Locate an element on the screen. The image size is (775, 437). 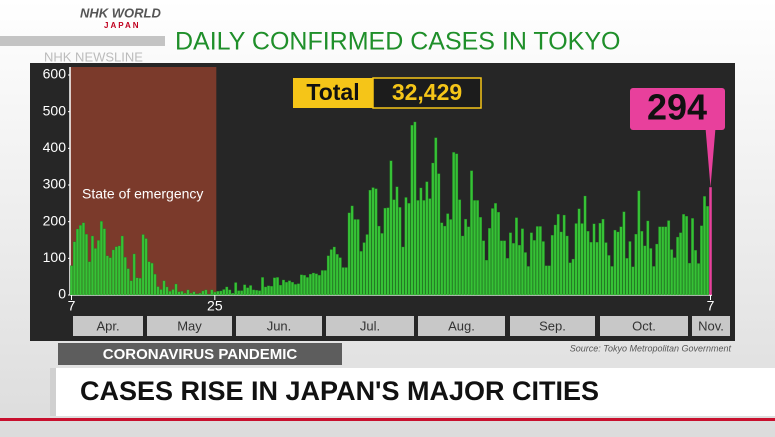
y-tick-label: 600 is located at coordinates (55, 74).